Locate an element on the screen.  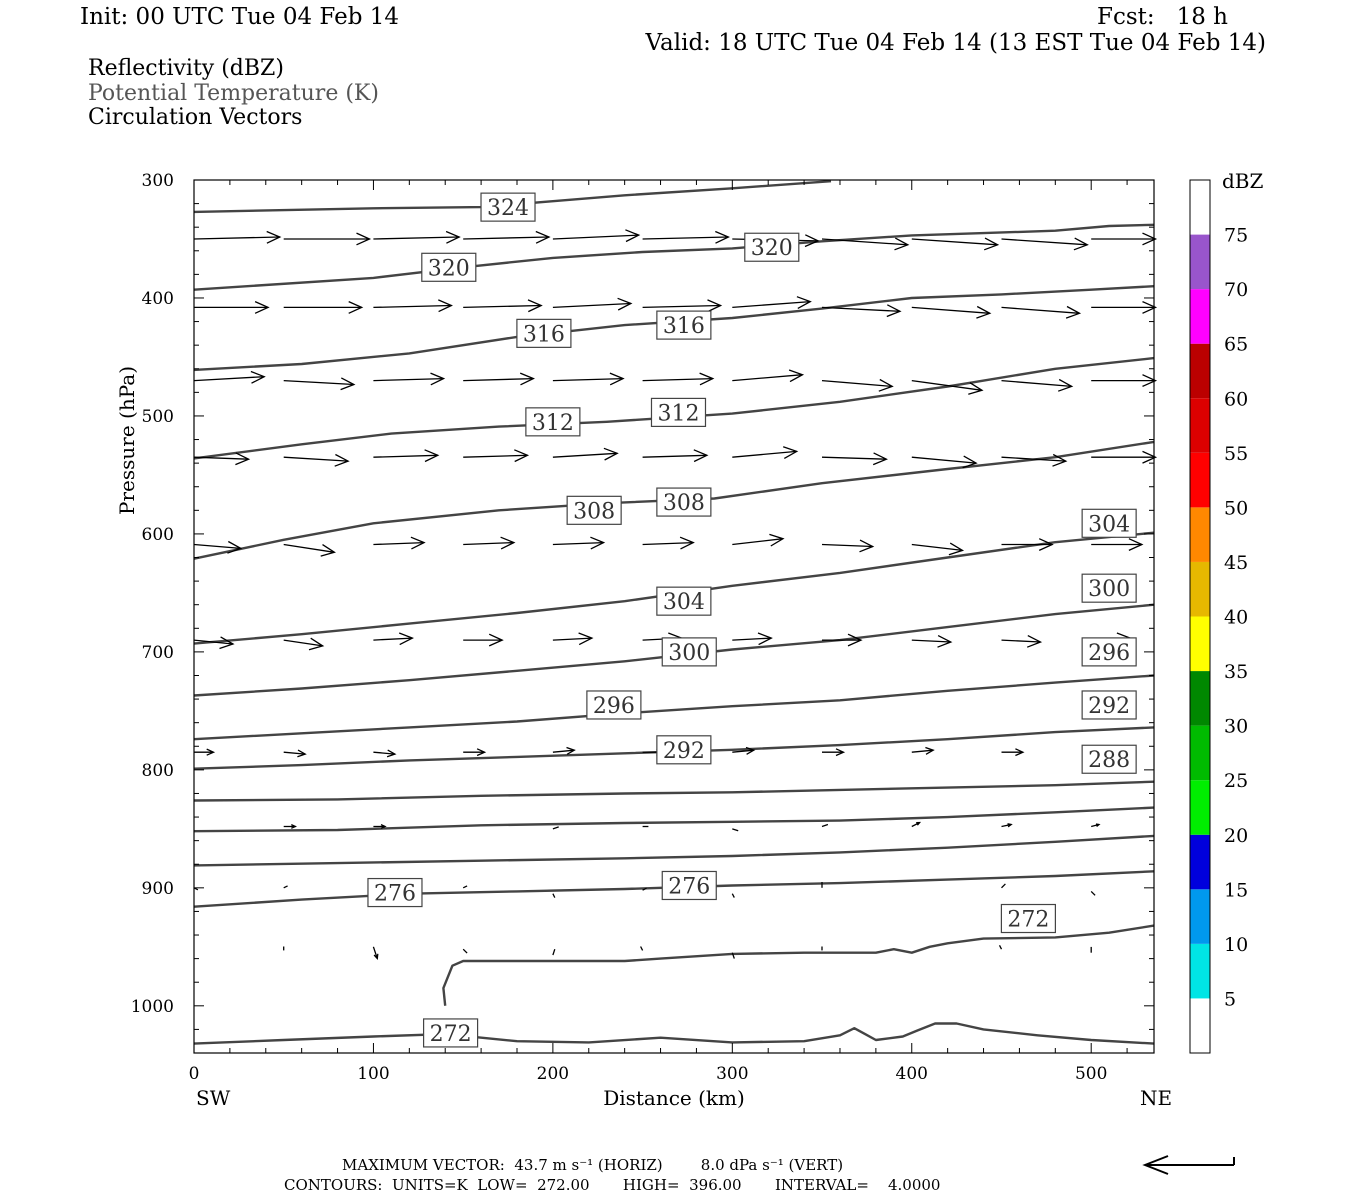
x-tick-label: 300 is located at coordinates (732, 1074).